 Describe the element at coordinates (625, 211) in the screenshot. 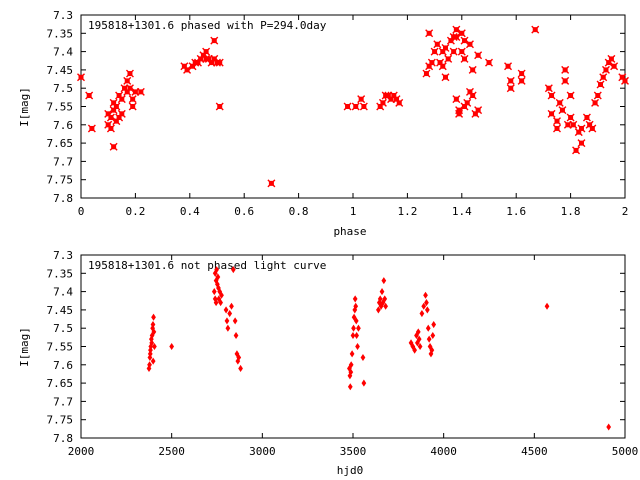

I see `x-tick-label: 2` at that location.